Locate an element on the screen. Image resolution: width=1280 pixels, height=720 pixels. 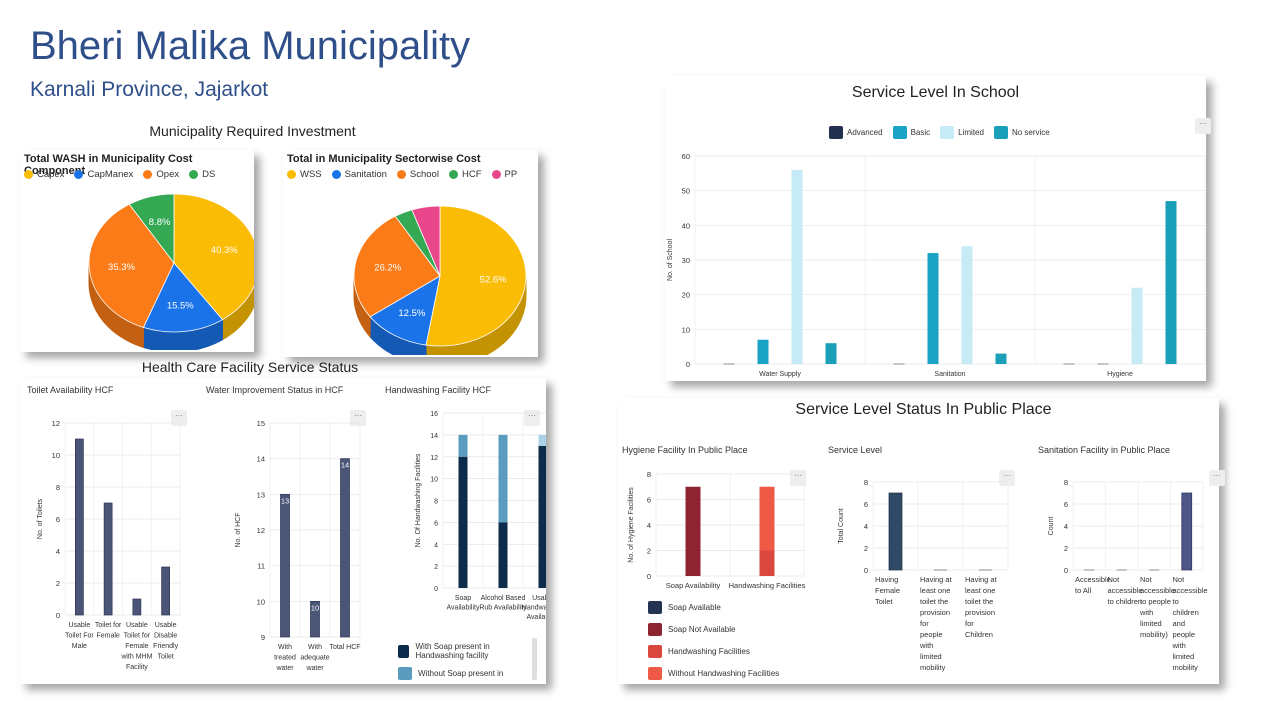
x-tick-label: limited is located at coordinates (931, 656).